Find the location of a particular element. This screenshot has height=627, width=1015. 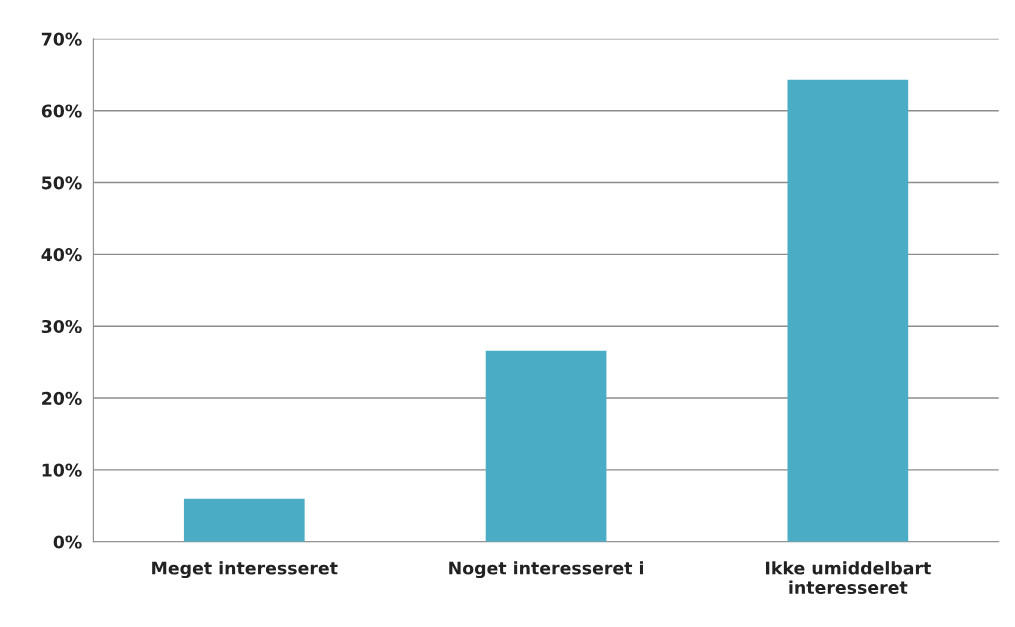

x-tick-label: Noget interesseret i is located at coordinates (546, 570).